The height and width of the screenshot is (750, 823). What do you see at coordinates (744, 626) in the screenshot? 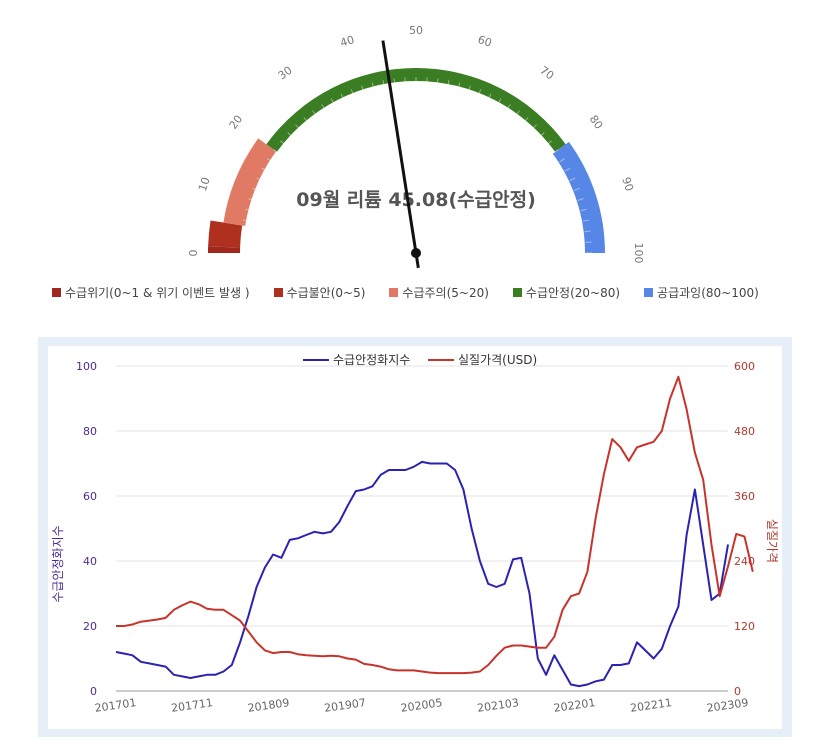
I see `right-tick-label: 120` at bounding box center [744, 626].